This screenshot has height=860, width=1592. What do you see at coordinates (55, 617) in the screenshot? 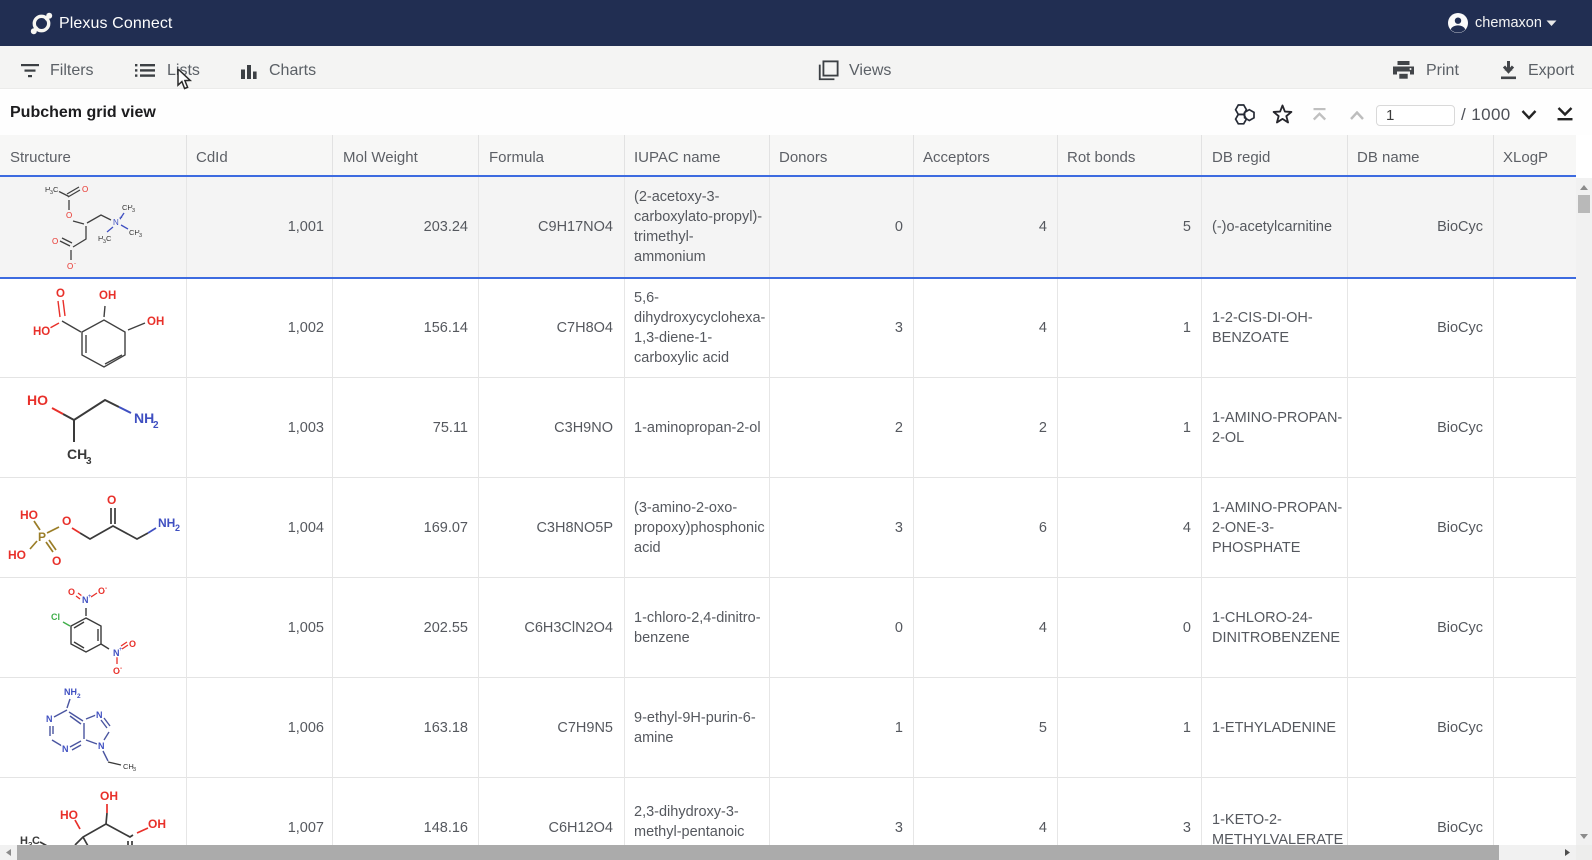
I see `svg-text: Cl` at bounding box center [55, 617].